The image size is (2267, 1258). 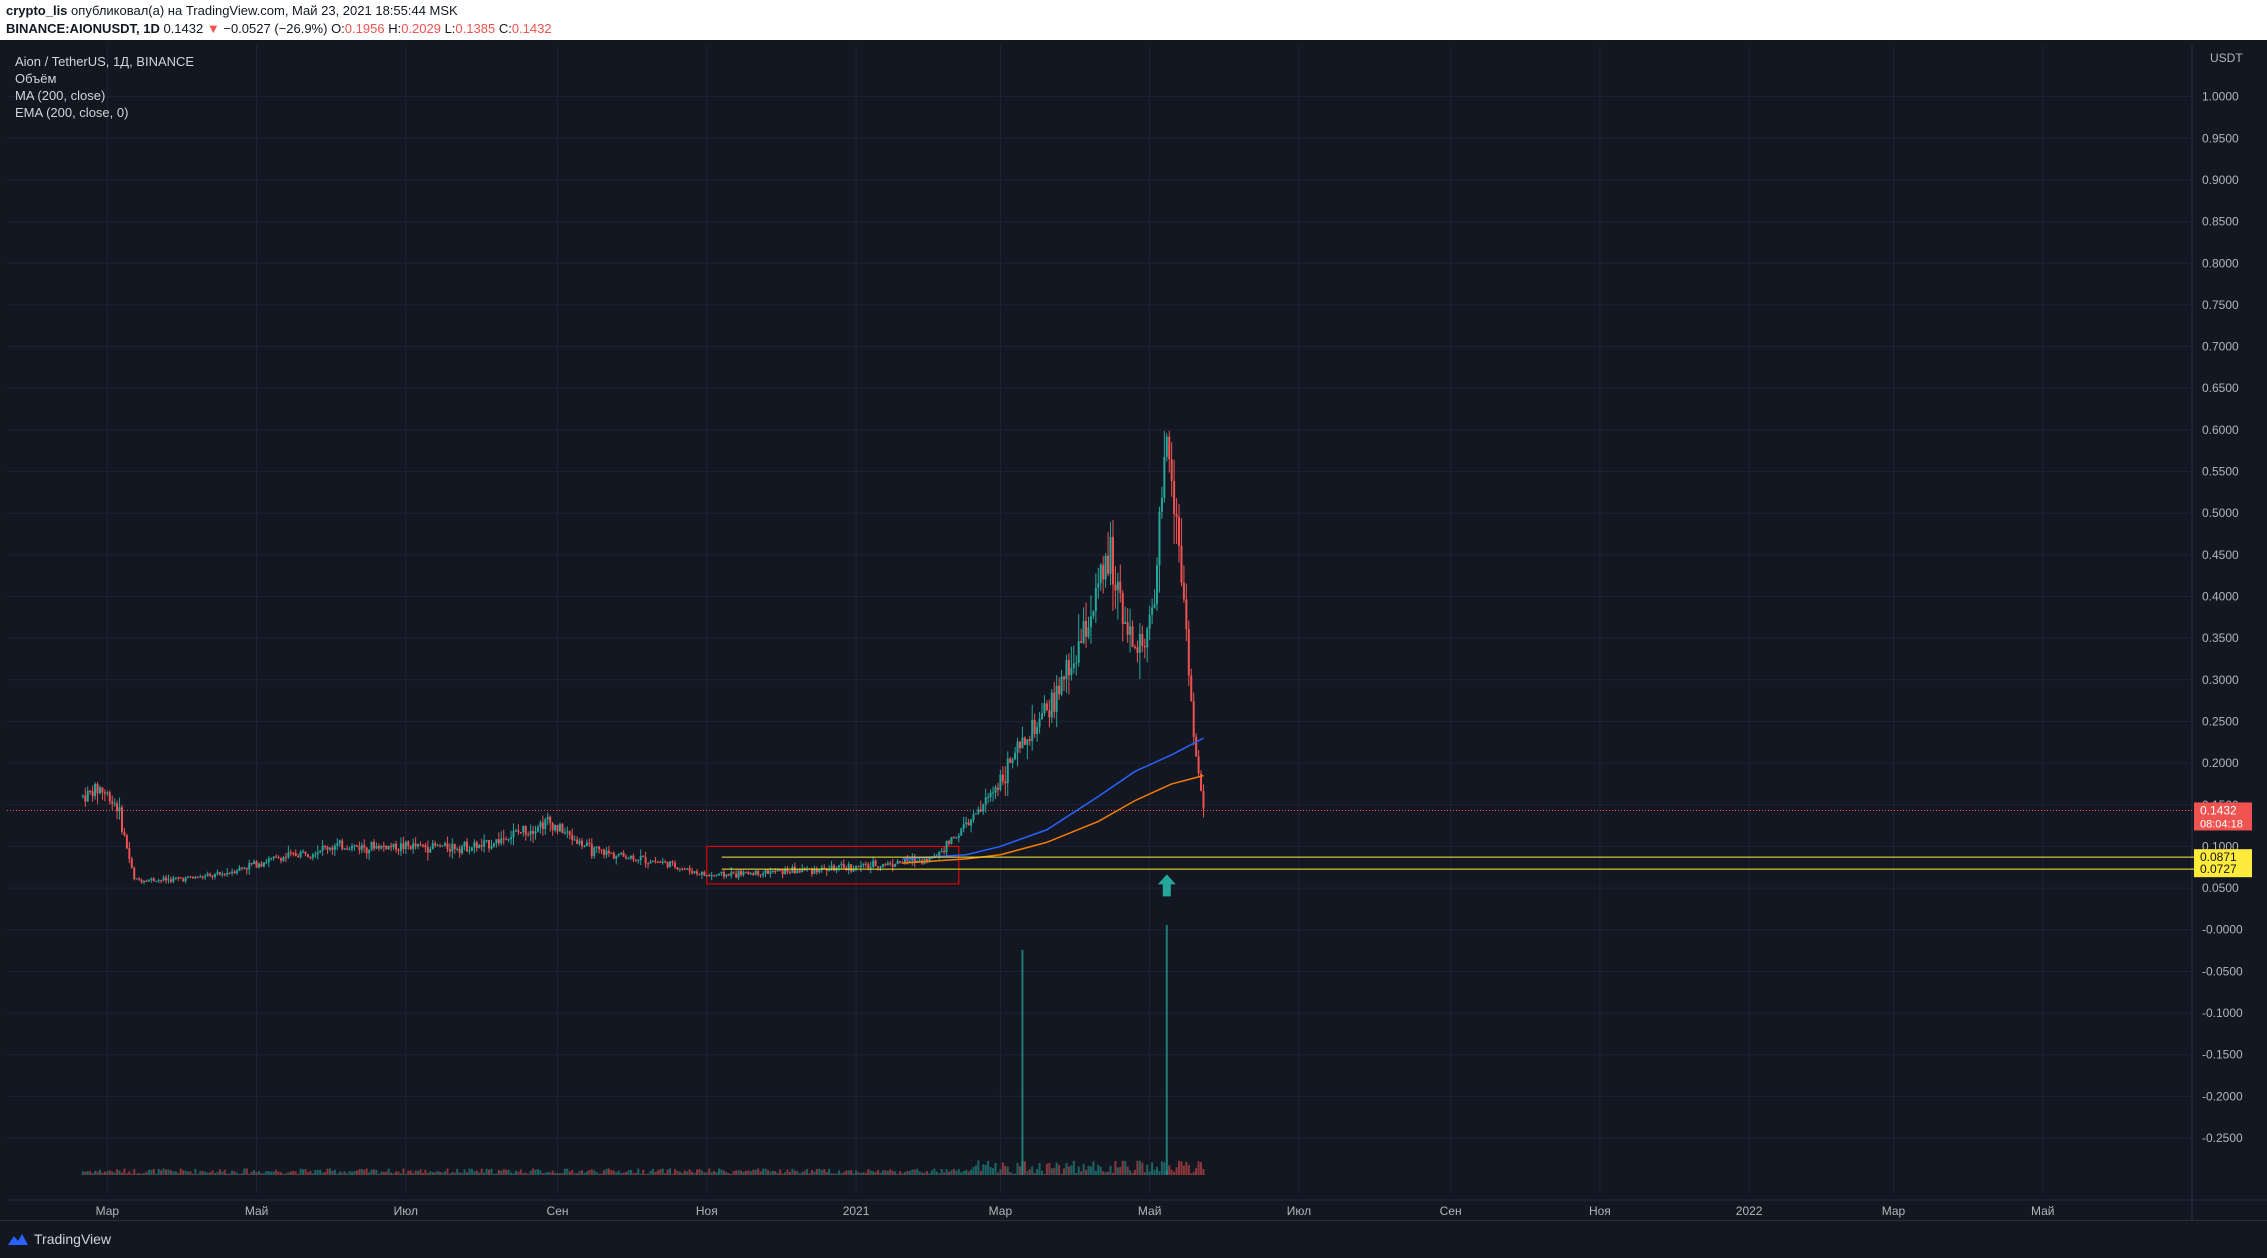 What do you see at coordinates (37, 10) in the screenshot?
I see `author-name: crypto_lis` at bounding box center [37, 10].